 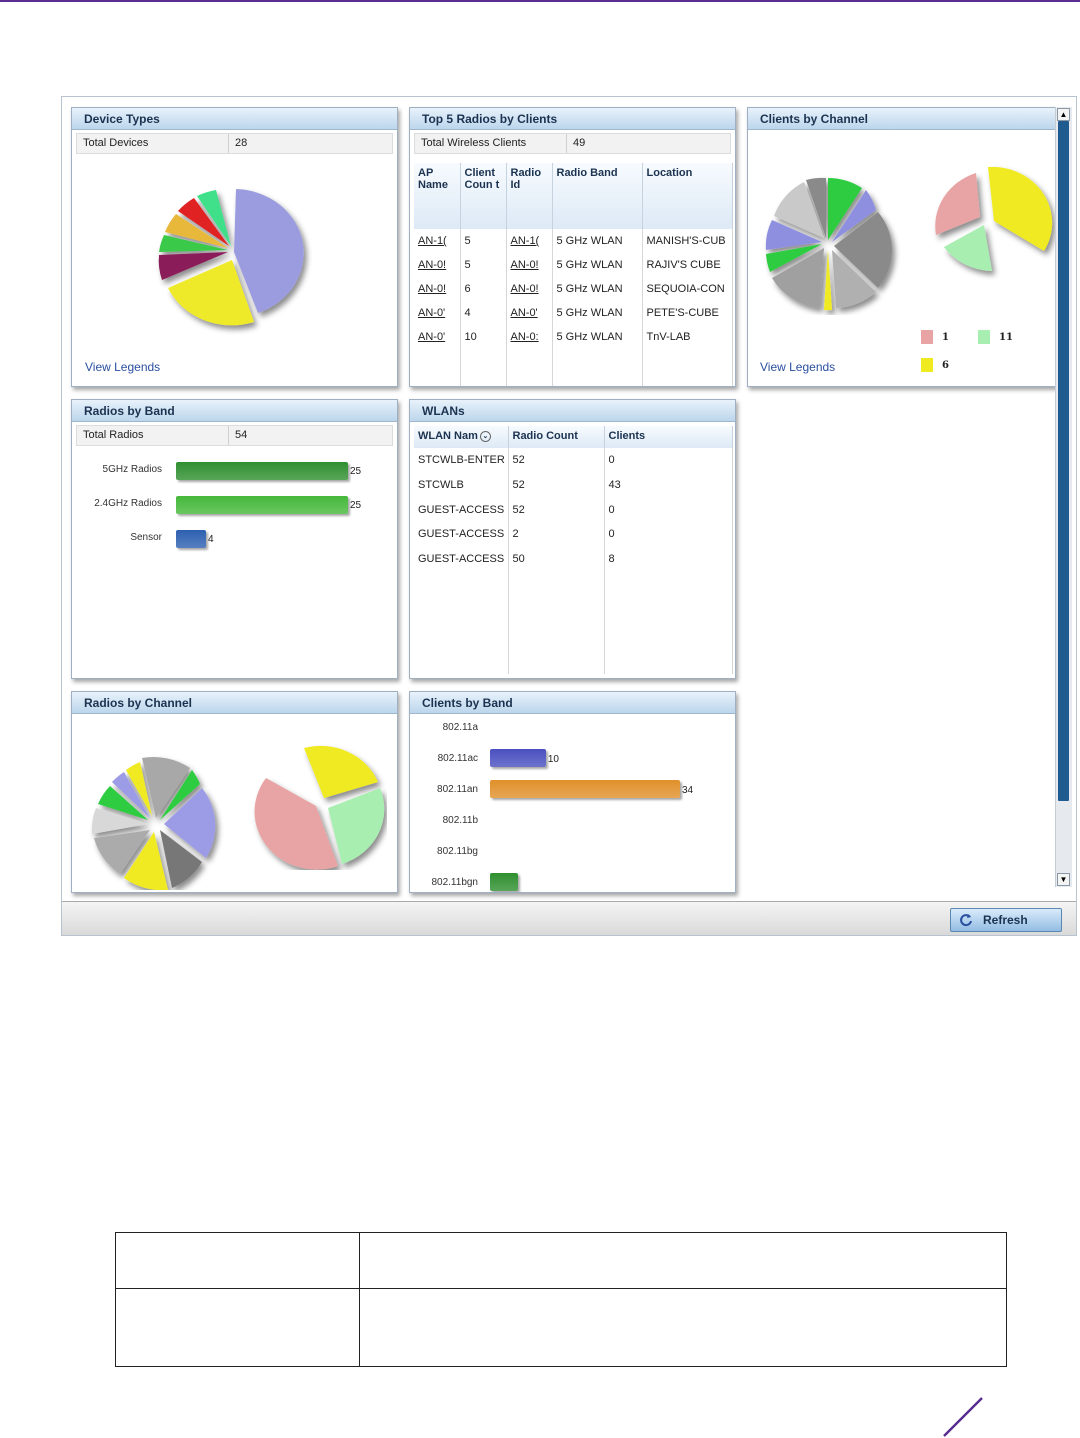 I want to click on table-row: AN-0! 5 AN-0! 5 GHz WLAN RAJIV'S CUBE, so click(x=573, y=265).